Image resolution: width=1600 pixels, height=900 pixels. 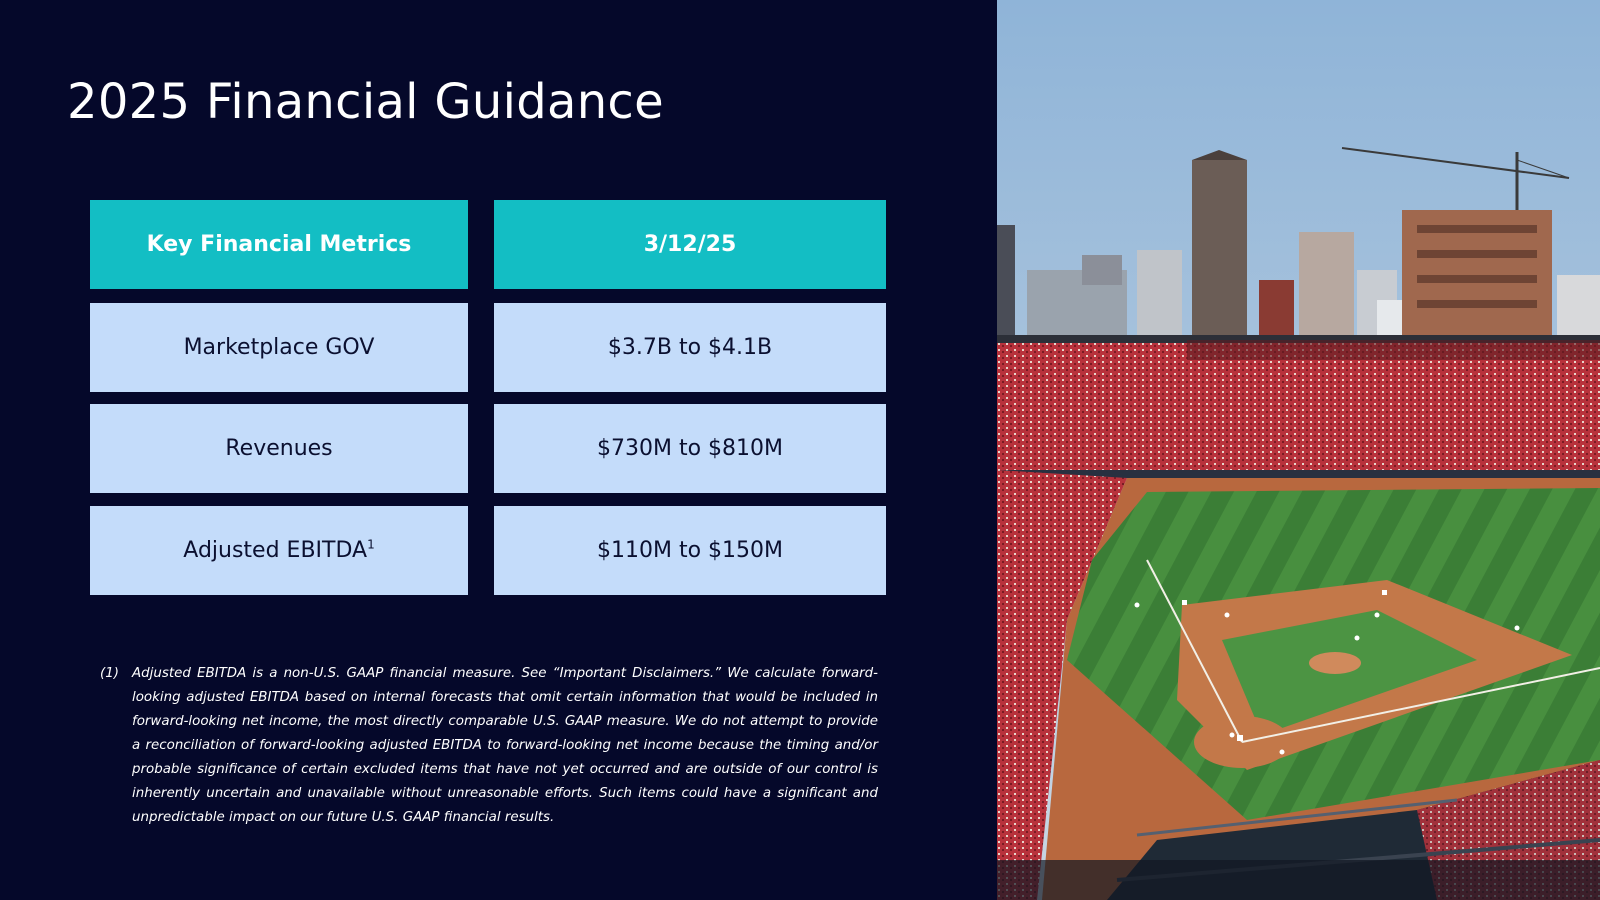 I want to click on table-row-value: $730M to $810M, so click(x=690, y=448).